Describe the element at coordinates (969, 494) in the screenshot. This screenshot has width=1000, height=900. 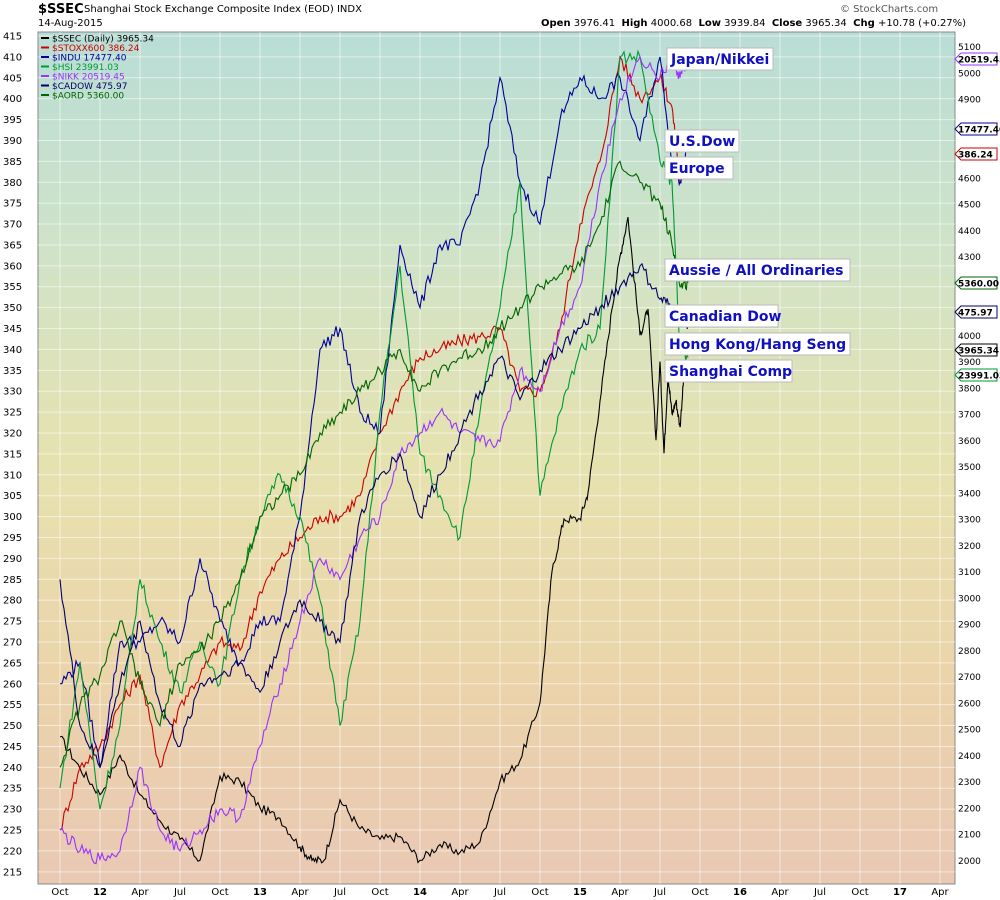
I see `right-tick-label: 3400` at that location.